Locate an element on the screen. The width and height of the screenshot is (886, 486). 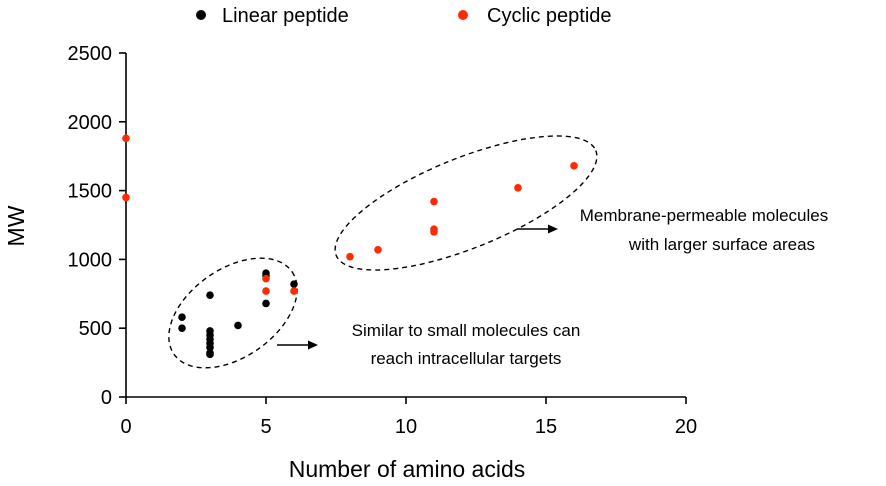
annotation-small-line-1: Similar to small molecules can is located at coordinates (466, 330).